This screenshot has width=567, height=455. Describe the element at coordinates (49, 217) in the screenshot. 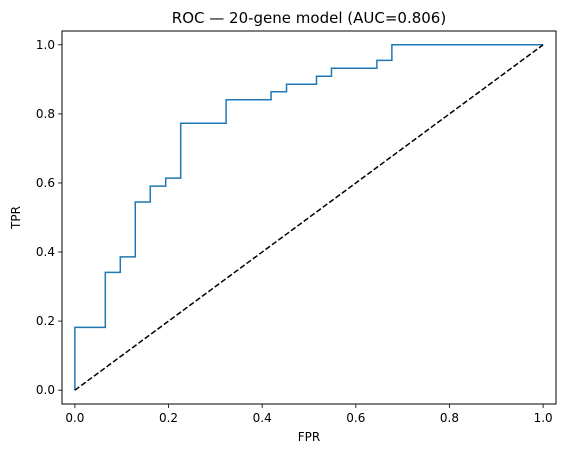

I see `y-ticks: 0.0 0.2 0.4 0.6 0.8 1.0` at that location.